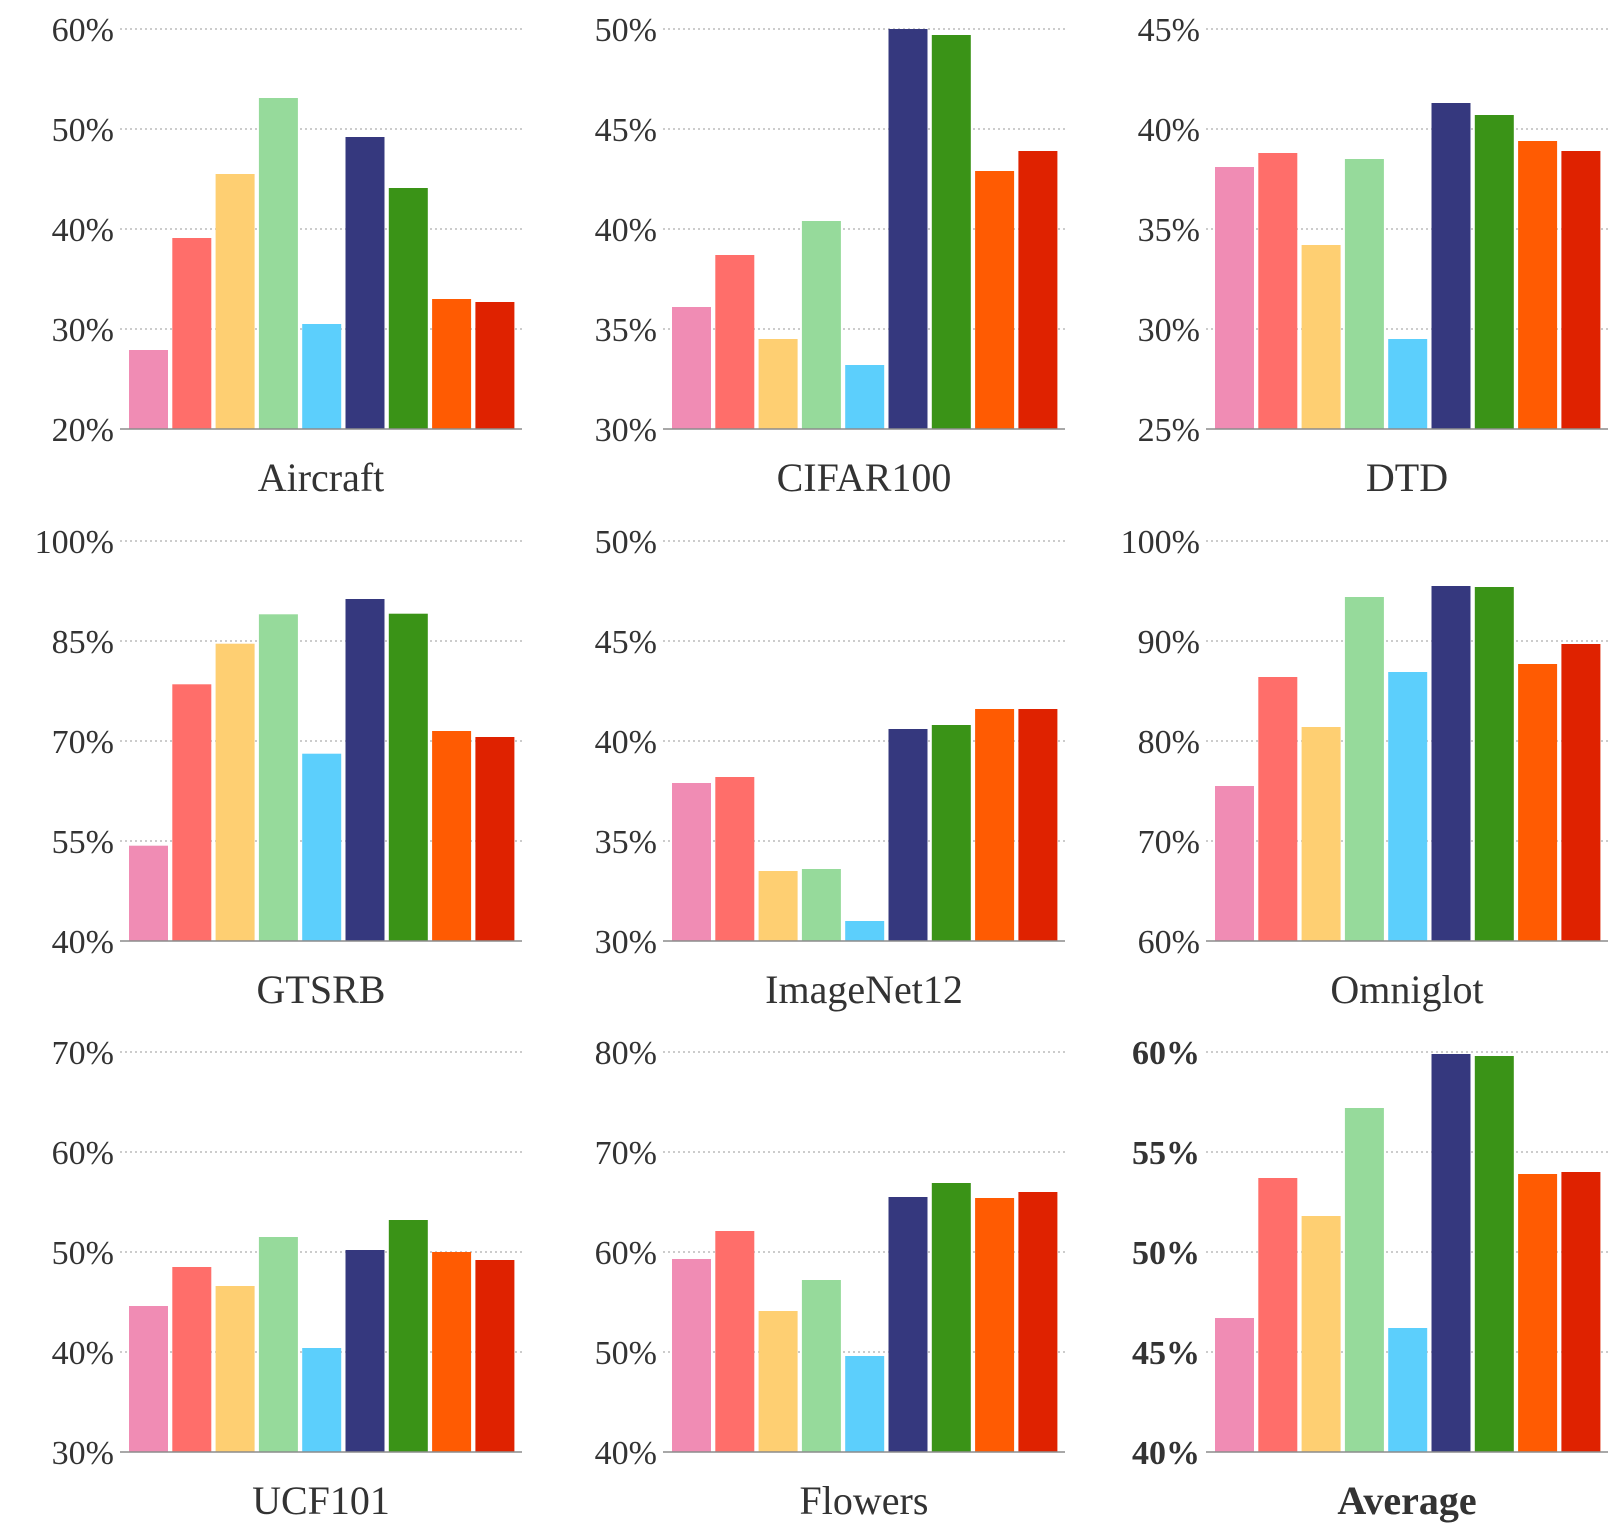  I want to click on panel-title: UCF101, so click(321, 1500).